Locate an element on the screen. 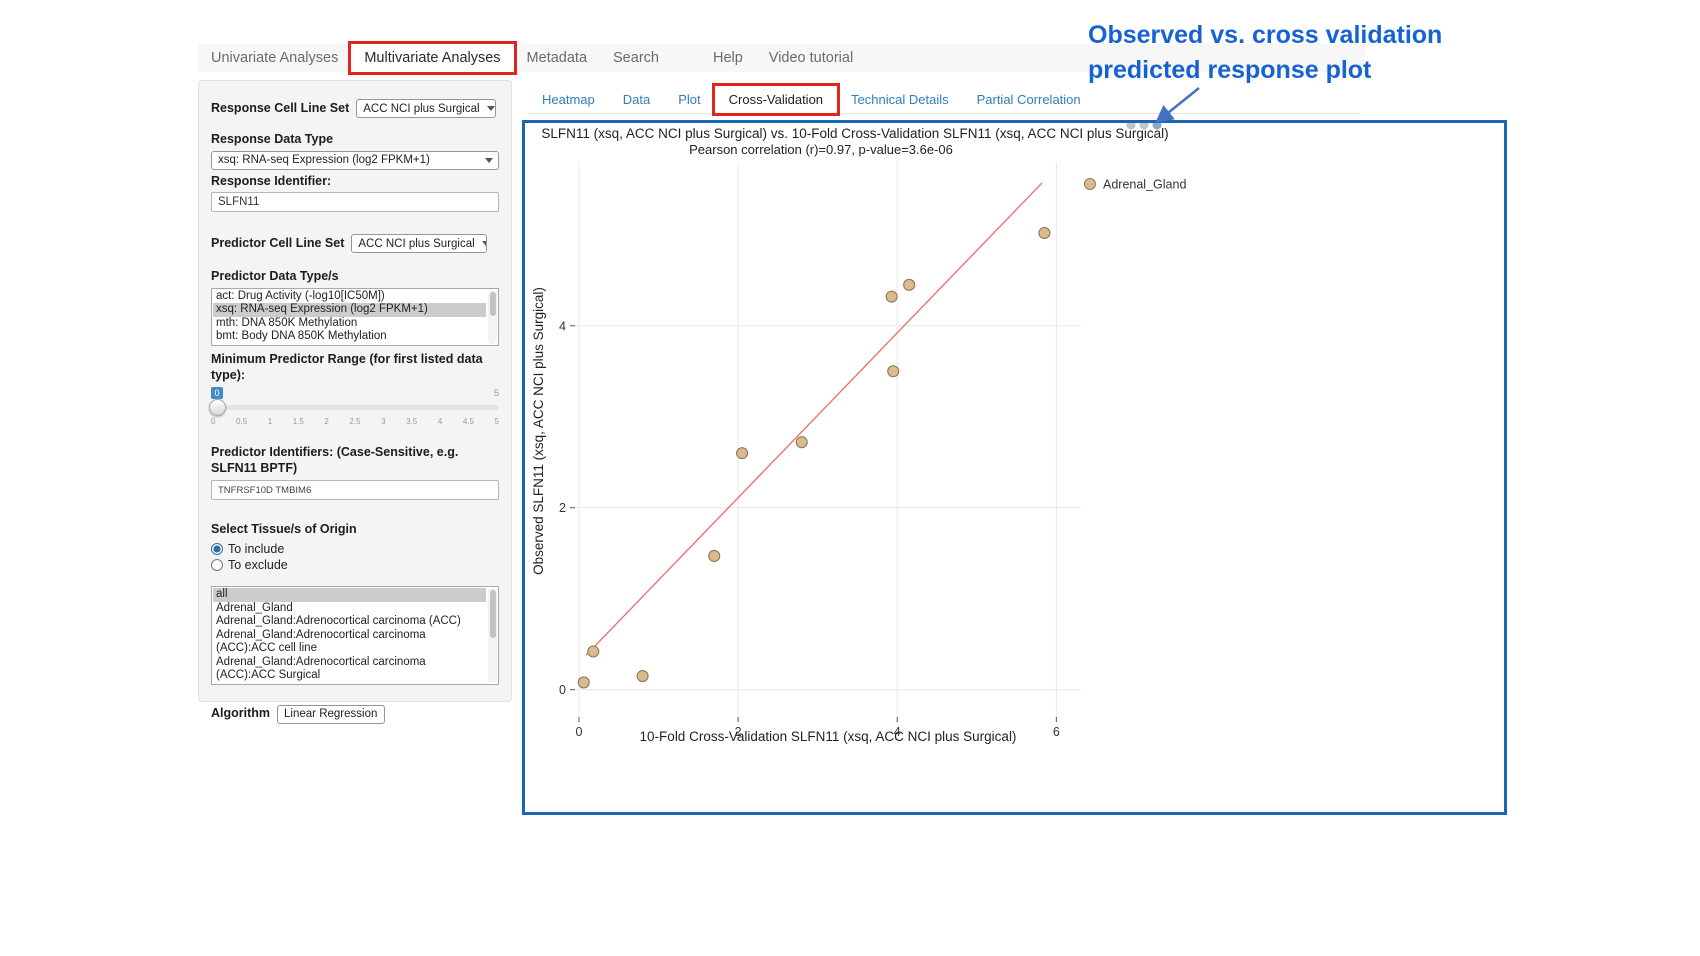  regression-line is located at coordinates (814, 419).